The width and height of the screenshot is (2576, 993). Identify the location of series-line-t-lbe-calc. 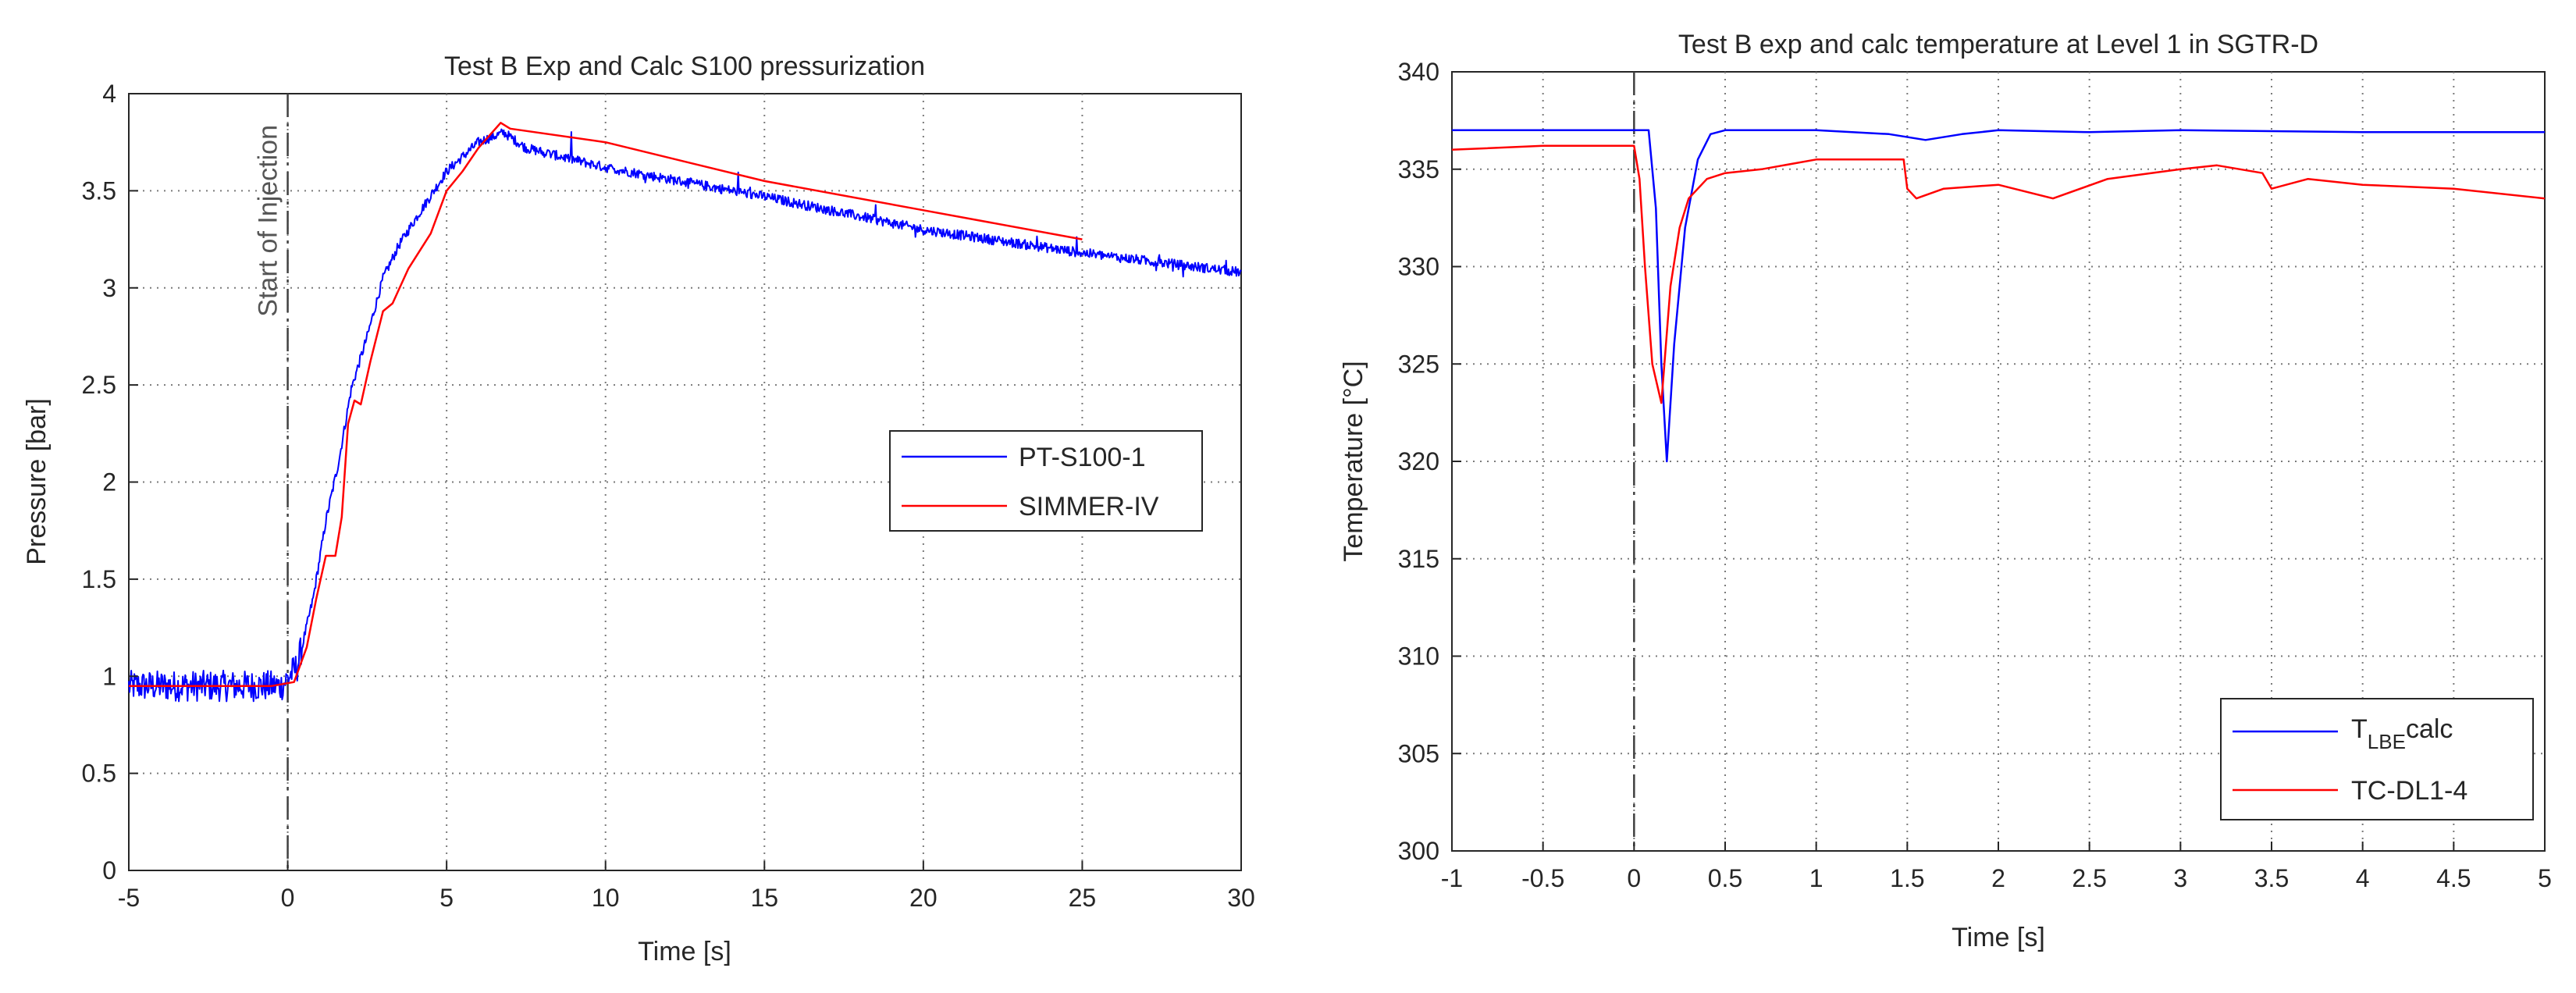
(1998, 296).